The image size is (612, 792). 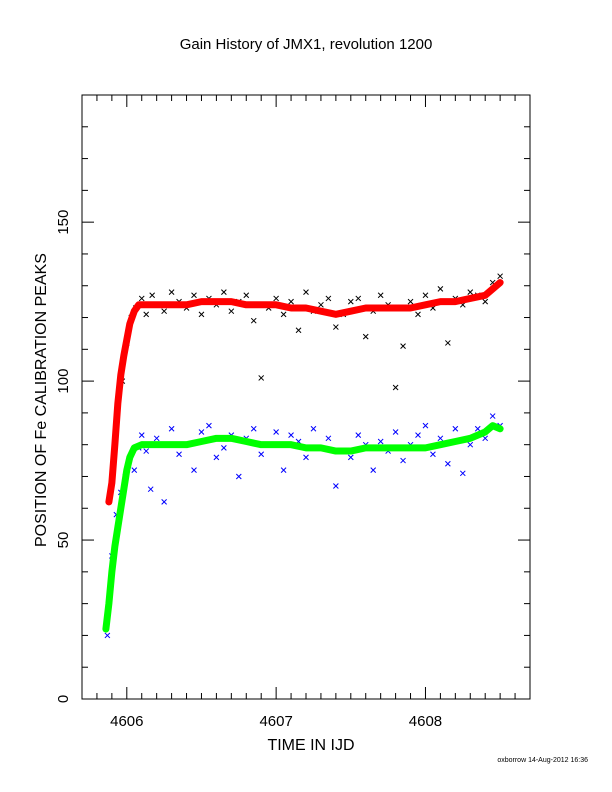 What do you see at coordinates (542, 760) in the screenshot?
I see `footer-credit: oxborrow 14-Aug-2012 16:36` at bounding box center [542, 760].